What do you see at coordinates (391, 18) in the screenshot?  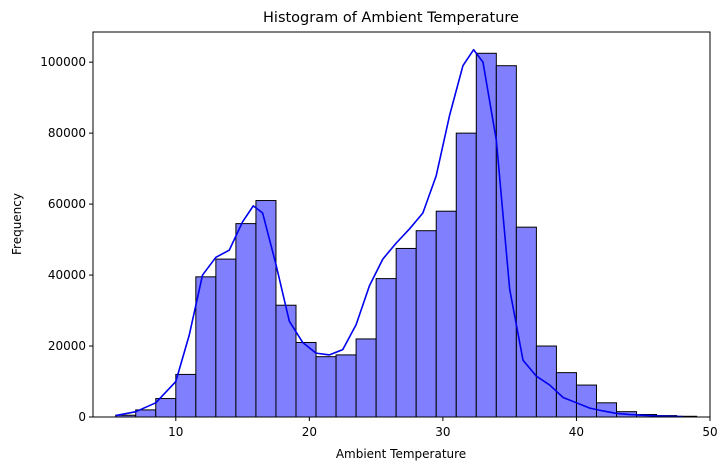 I see `chart-title: Histogram of Ambient Temperature` at bounding box center [391, 18].